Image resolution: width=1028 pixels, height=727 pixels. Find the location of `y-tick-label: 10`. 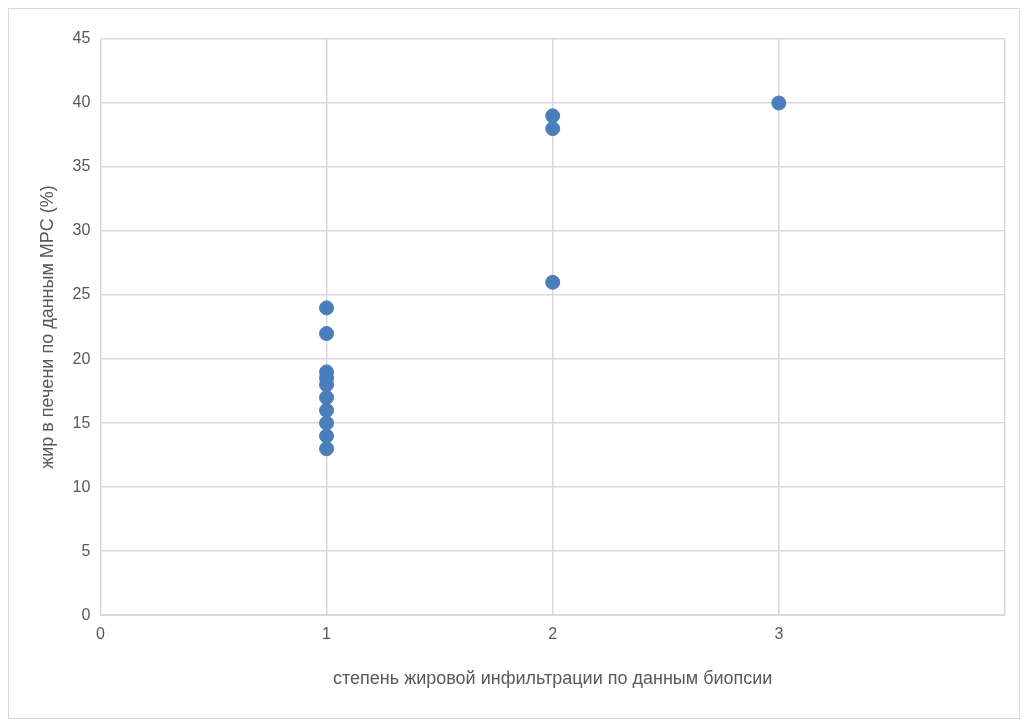

y-tick-label: 10 is located at coordinates (81, 486).